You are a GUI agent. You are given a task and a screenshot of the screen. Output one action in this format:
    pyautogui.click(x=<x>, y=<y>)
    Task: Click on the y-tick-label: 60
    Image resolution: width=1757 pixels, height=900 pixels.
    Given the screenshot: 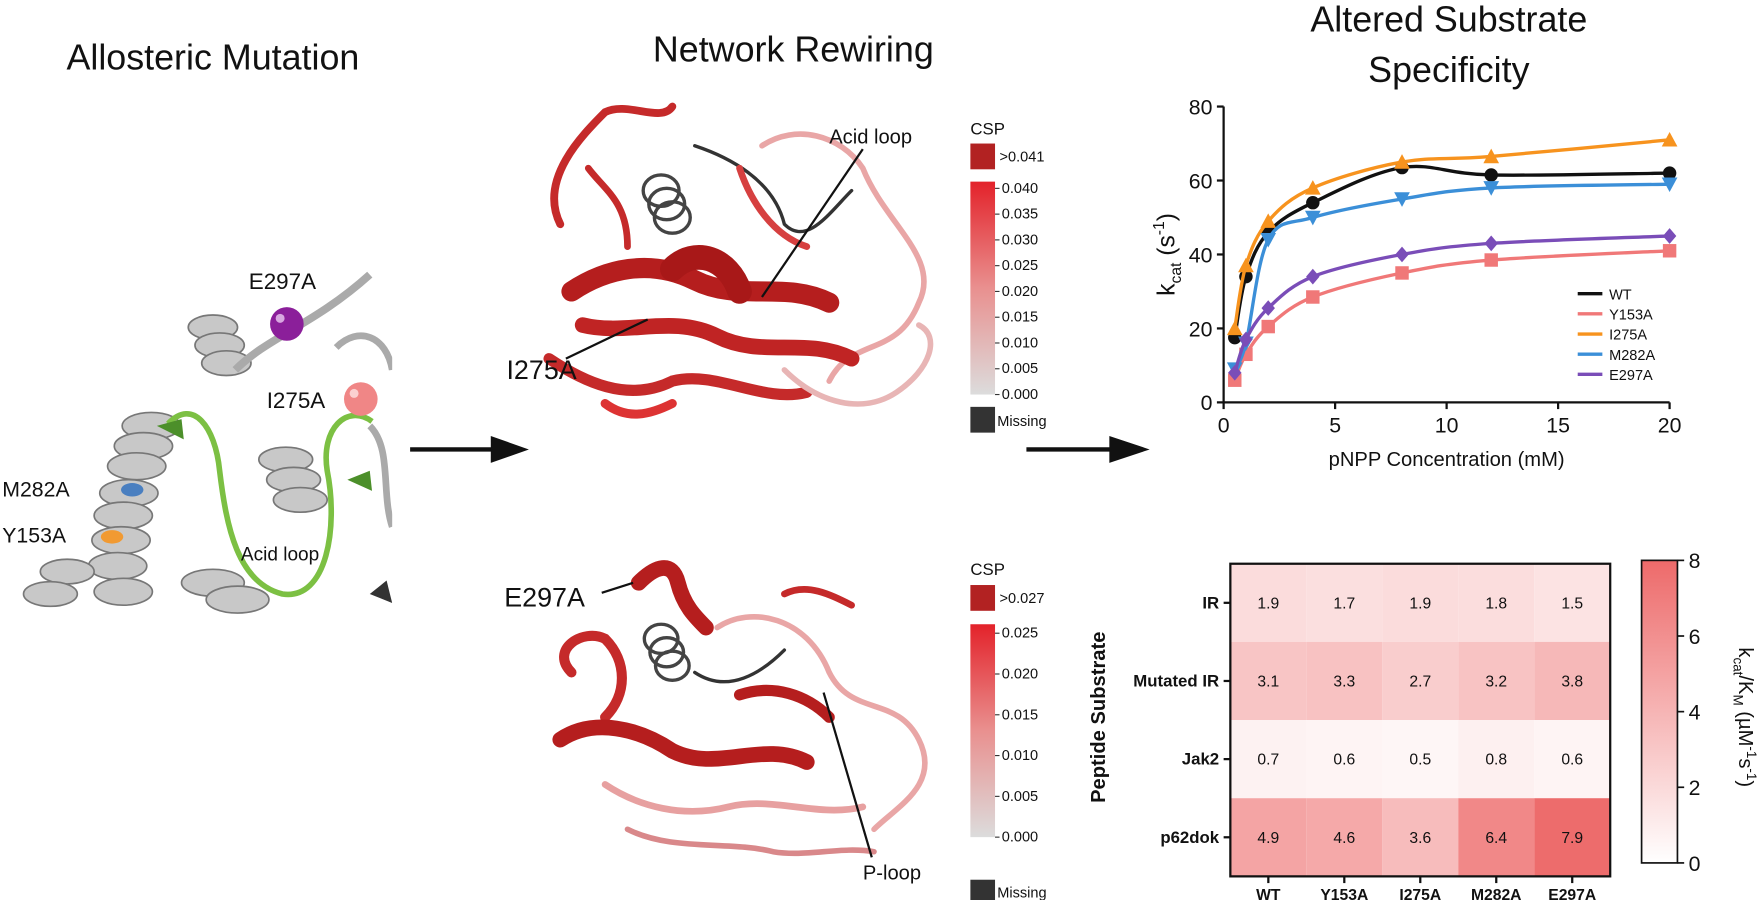 What is the action you would take?
    pyautogui.click(x=1201, y=181)
    